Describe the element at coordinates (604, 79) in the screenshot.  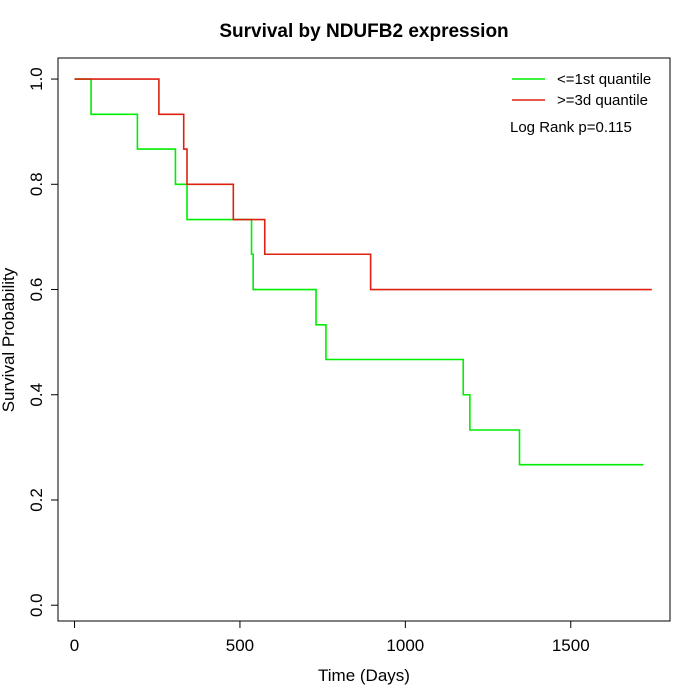
I see `legend-label-low-quantile: <=1st quantile` at that location.